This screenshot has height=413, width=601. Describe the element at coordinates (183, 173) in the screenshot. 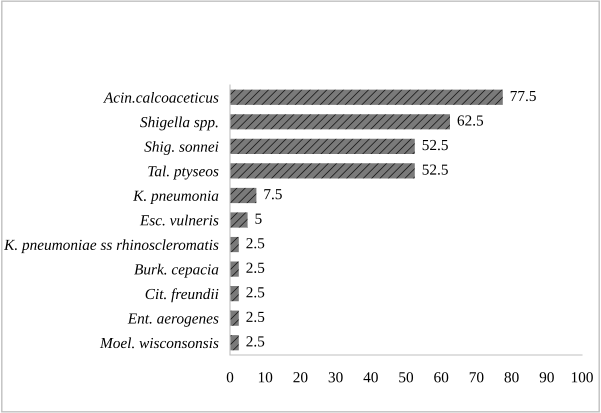

I see `y-tick-label: Tal. ptyseos` at that location.